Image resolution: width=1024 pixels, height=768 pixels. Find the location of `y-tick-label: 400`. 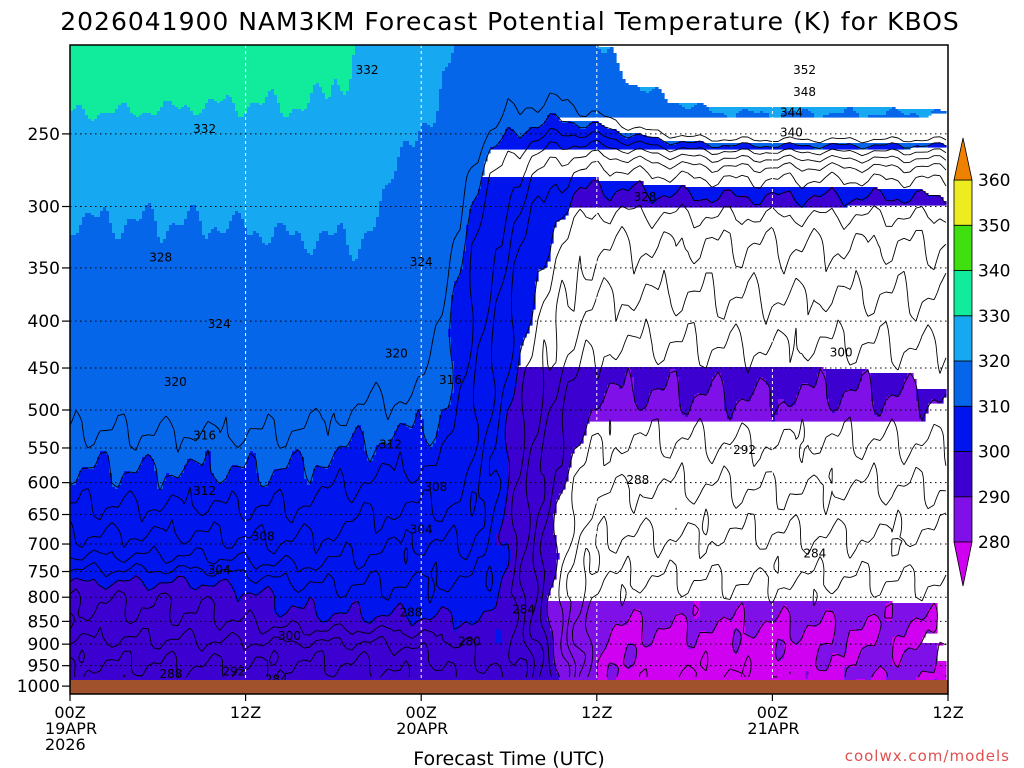

y-tick-label: 400 is located at coordinates (44, 322).